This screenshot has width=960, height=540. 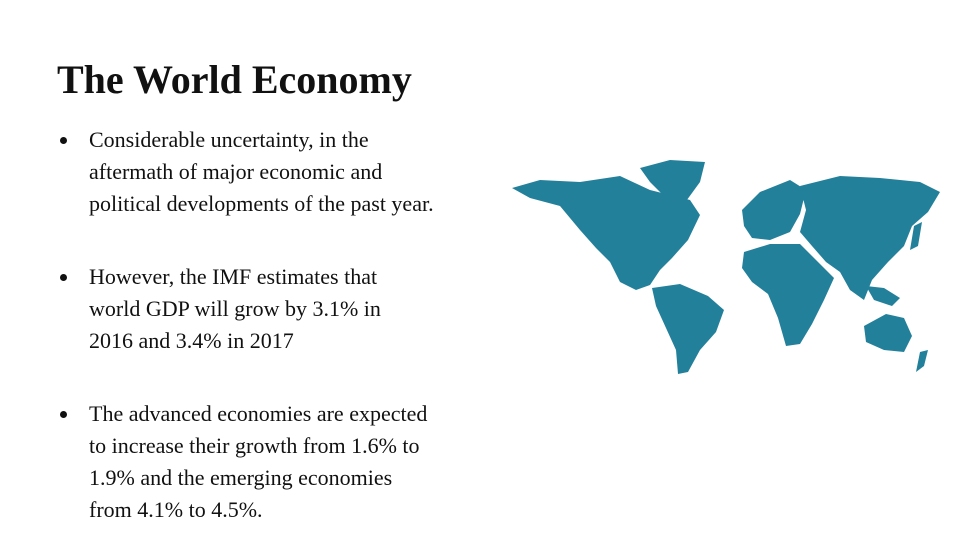 I want to click on southeast-asia, so click(x=883, y=296).